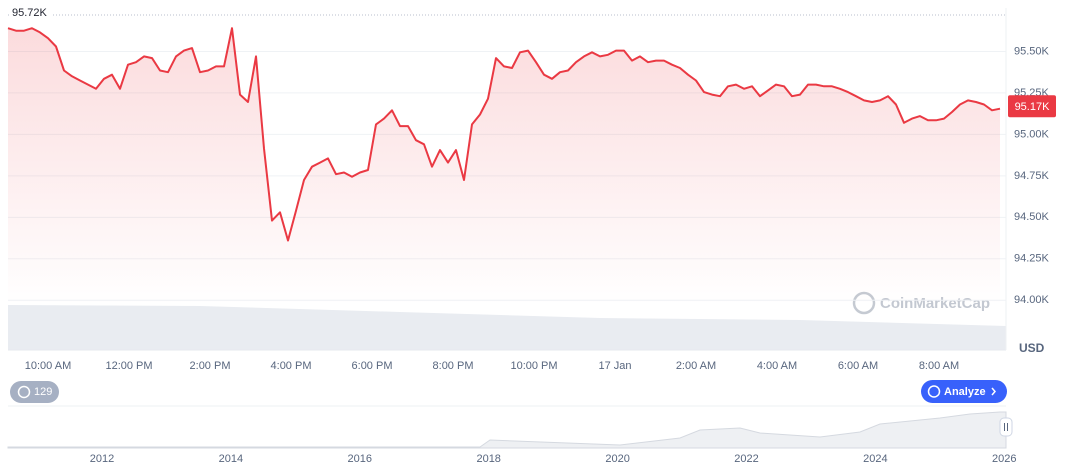  I want to click on analyze-label: Analyze, so click(965, 392).